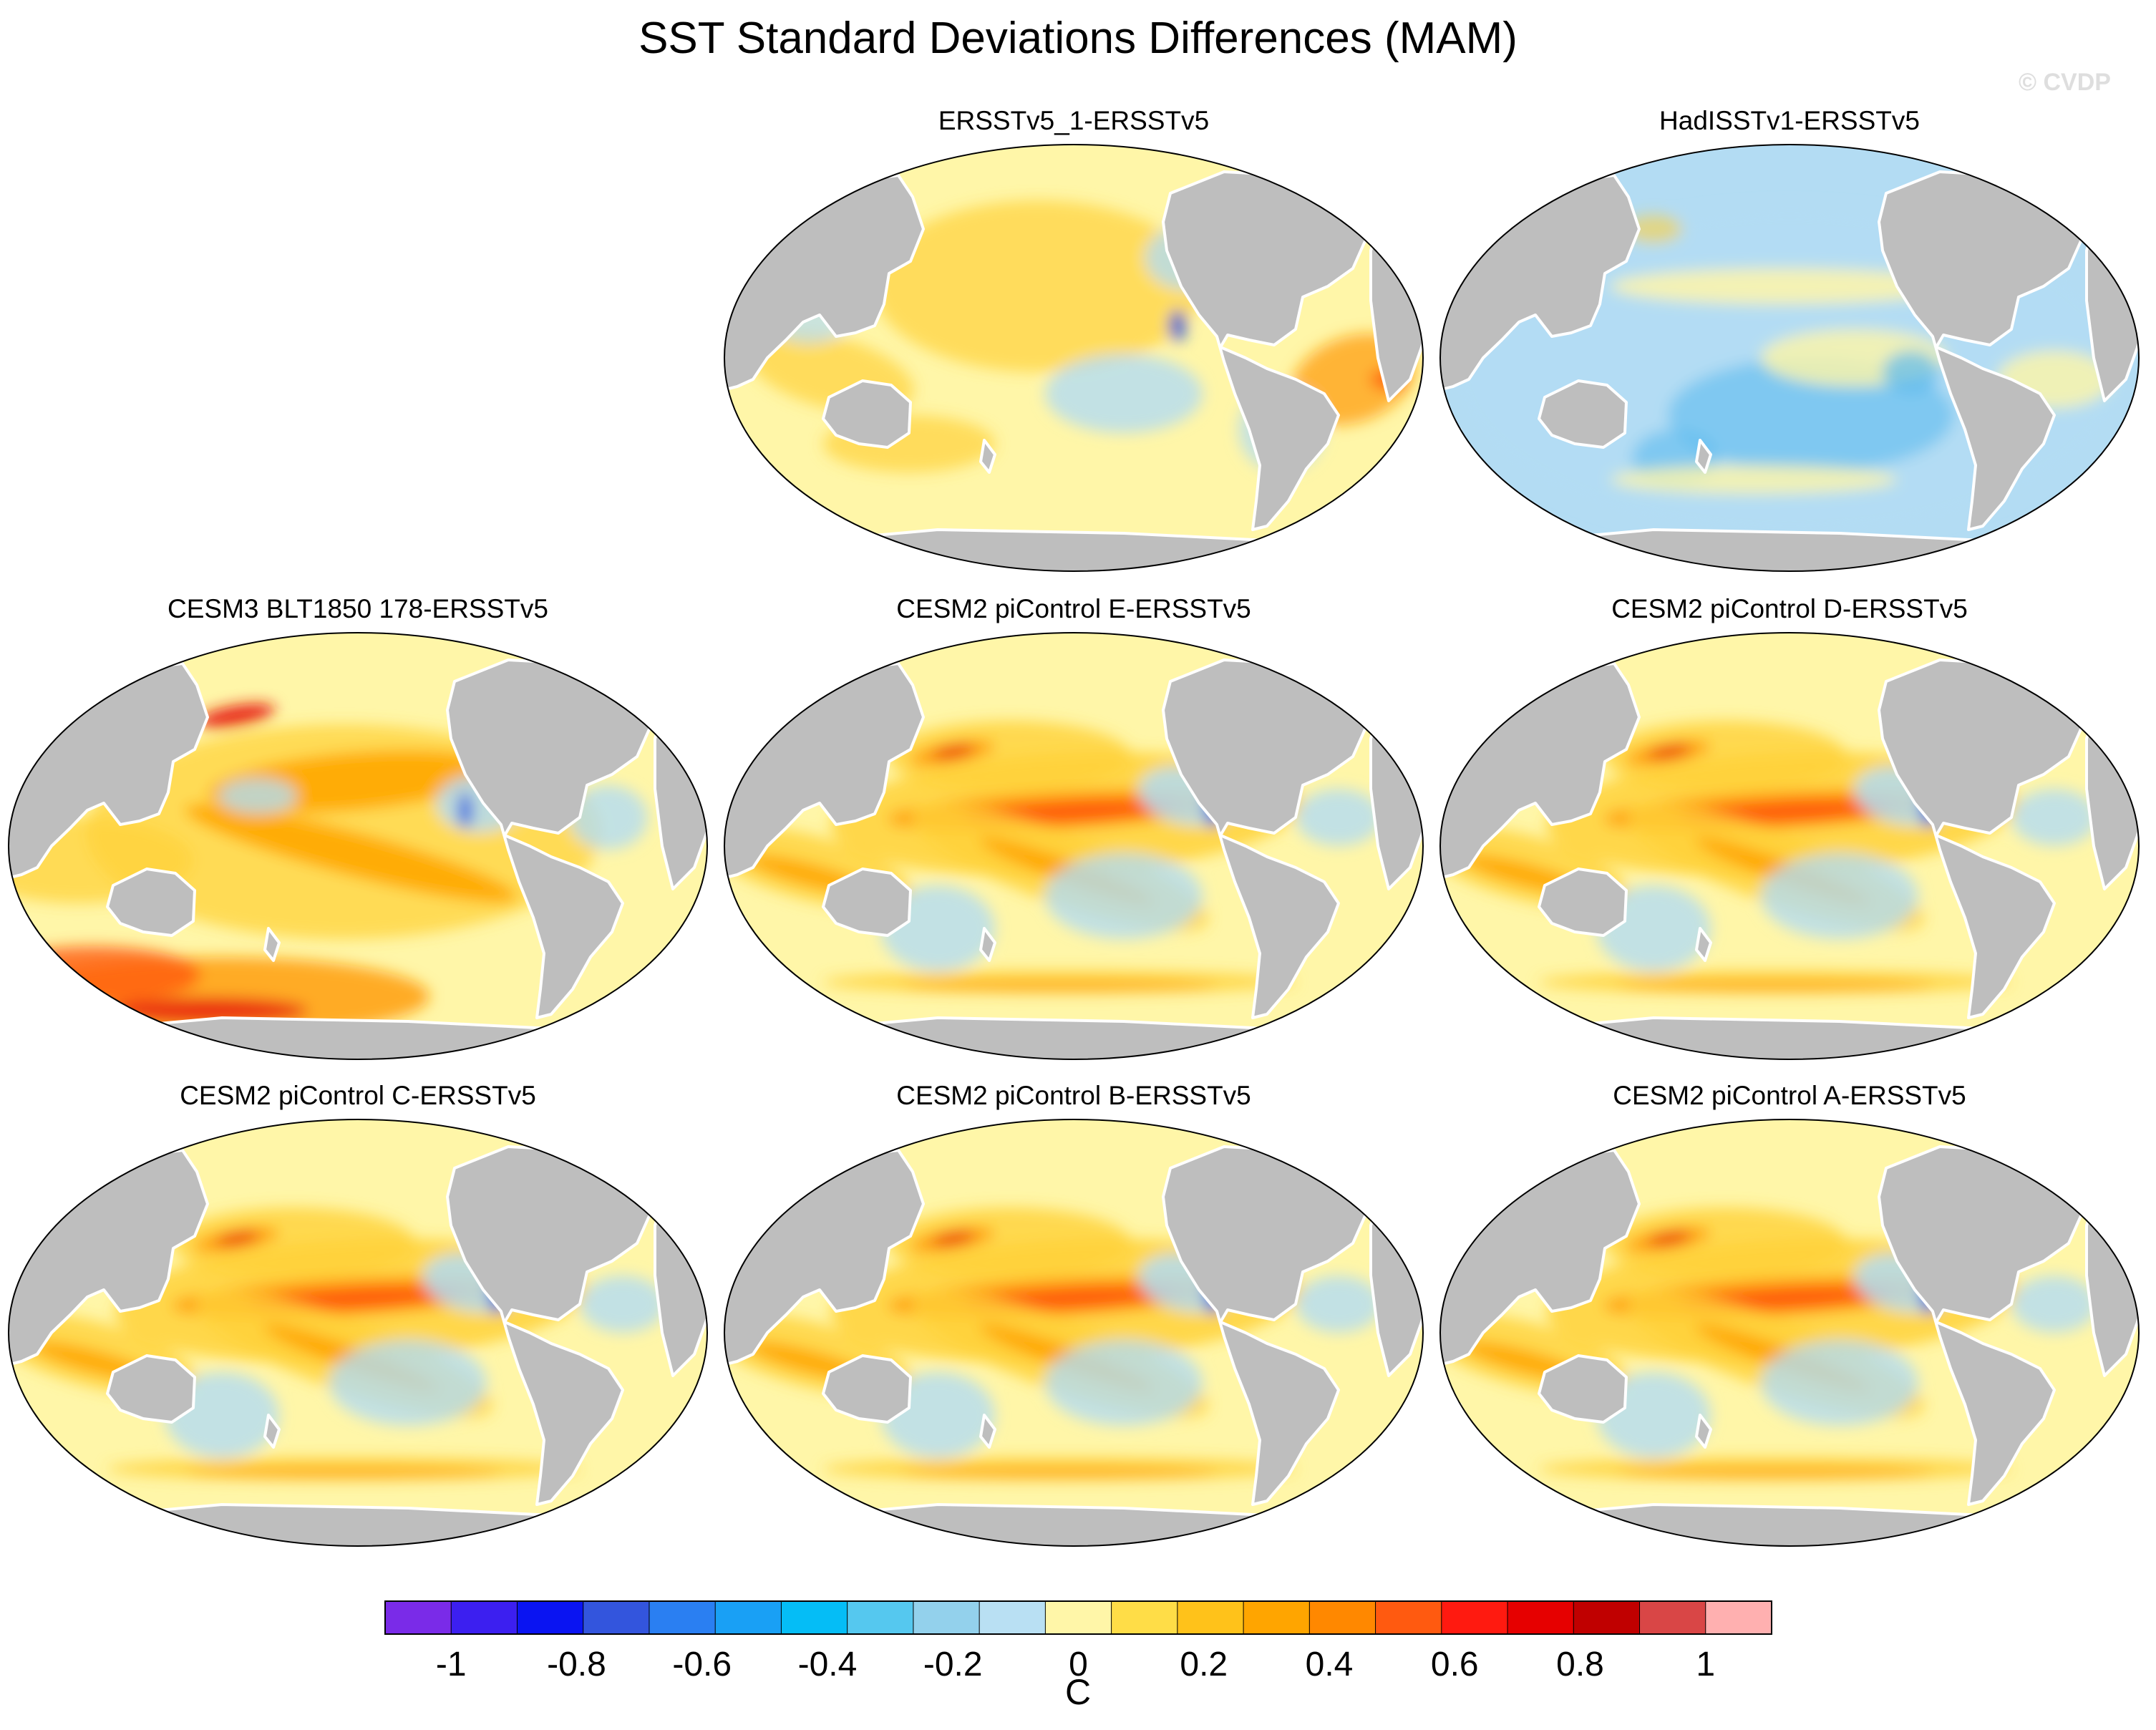  What do you see at coordinates (1074, 1095) in the screenshot?
I see `panel-title: CESM2 piControl B-ERSSTv5` at bounding box center [1074, 1095].